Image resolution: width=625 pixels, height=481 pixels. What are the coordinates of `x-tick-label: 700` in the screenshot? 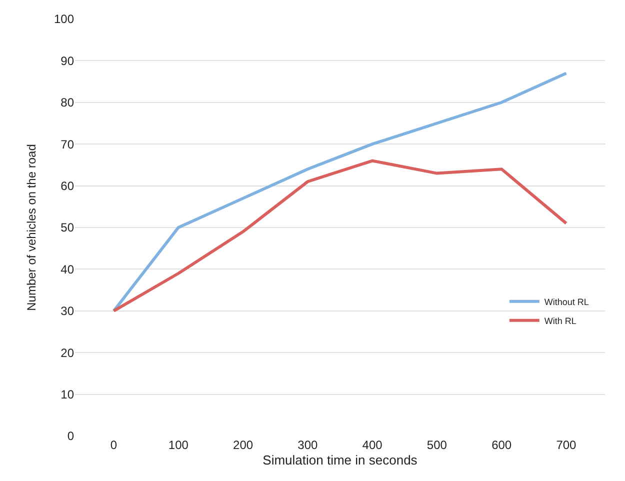 It's located at (566, 445).